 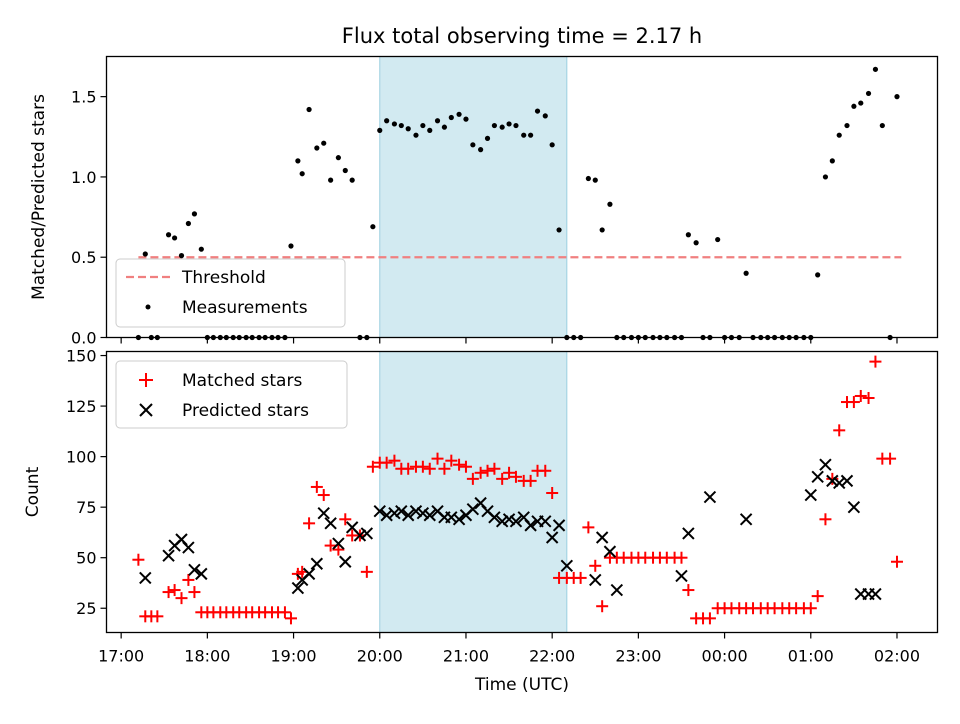 I want to click on top-y-axis-label: Matched/Predicted stars, so click(x=39, y=197).